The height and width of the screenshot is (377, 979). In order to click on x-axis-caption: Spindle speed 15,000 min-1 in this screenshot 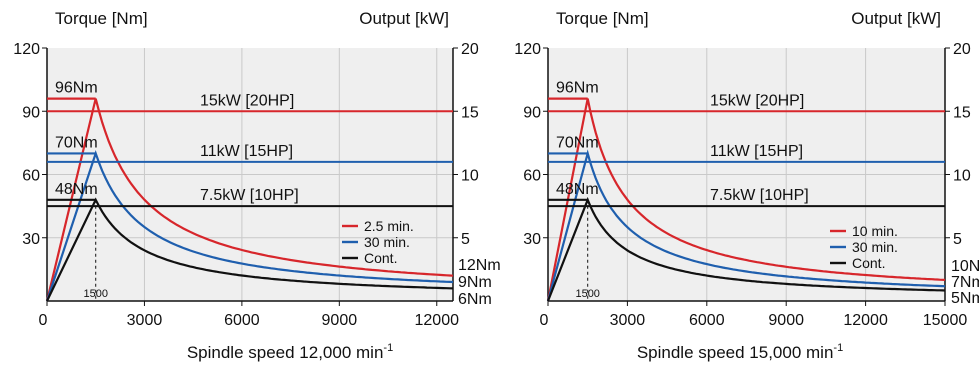, I will do `click(740, 352)`.